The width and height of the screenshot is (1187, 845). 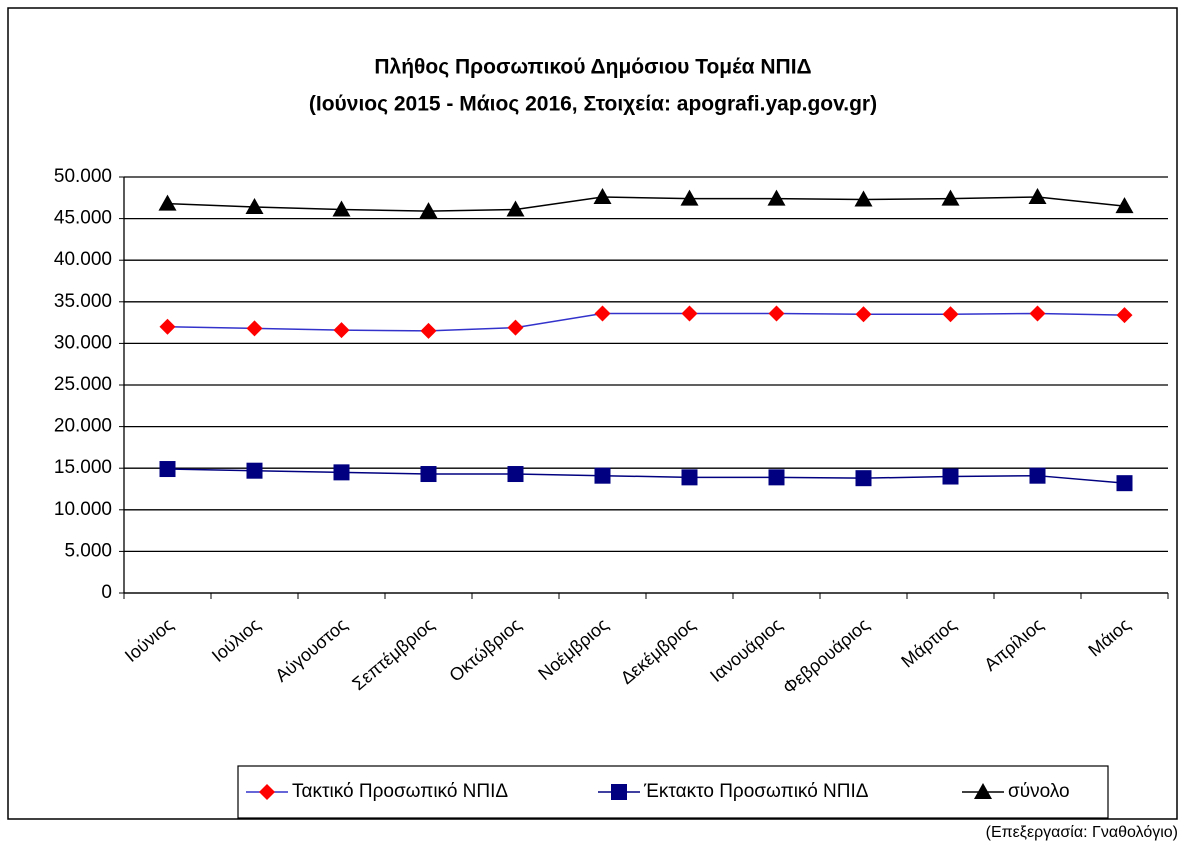 What do you see at coordinates (1082, 832) in the screenshot?
I see `source-note: (Επεξεργασία: Γναθολόγιο)` at bounding box center [1082, 832].